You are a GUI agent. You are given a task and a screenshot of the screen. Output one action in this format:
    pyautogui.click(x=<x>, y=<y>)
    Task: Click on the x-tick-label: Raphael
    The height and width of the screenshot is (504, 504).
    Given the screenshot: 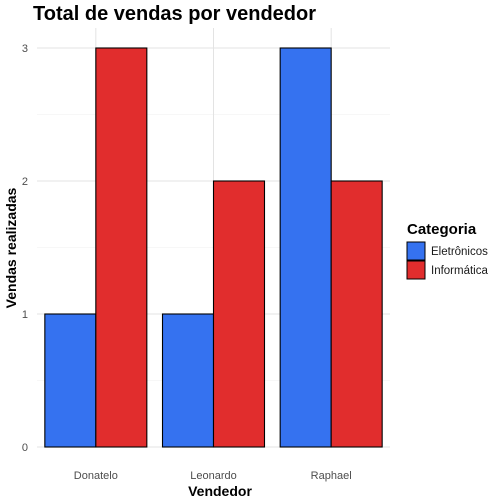 What is the action you would take?
    pyautogui.click(x=331, y=476)
    